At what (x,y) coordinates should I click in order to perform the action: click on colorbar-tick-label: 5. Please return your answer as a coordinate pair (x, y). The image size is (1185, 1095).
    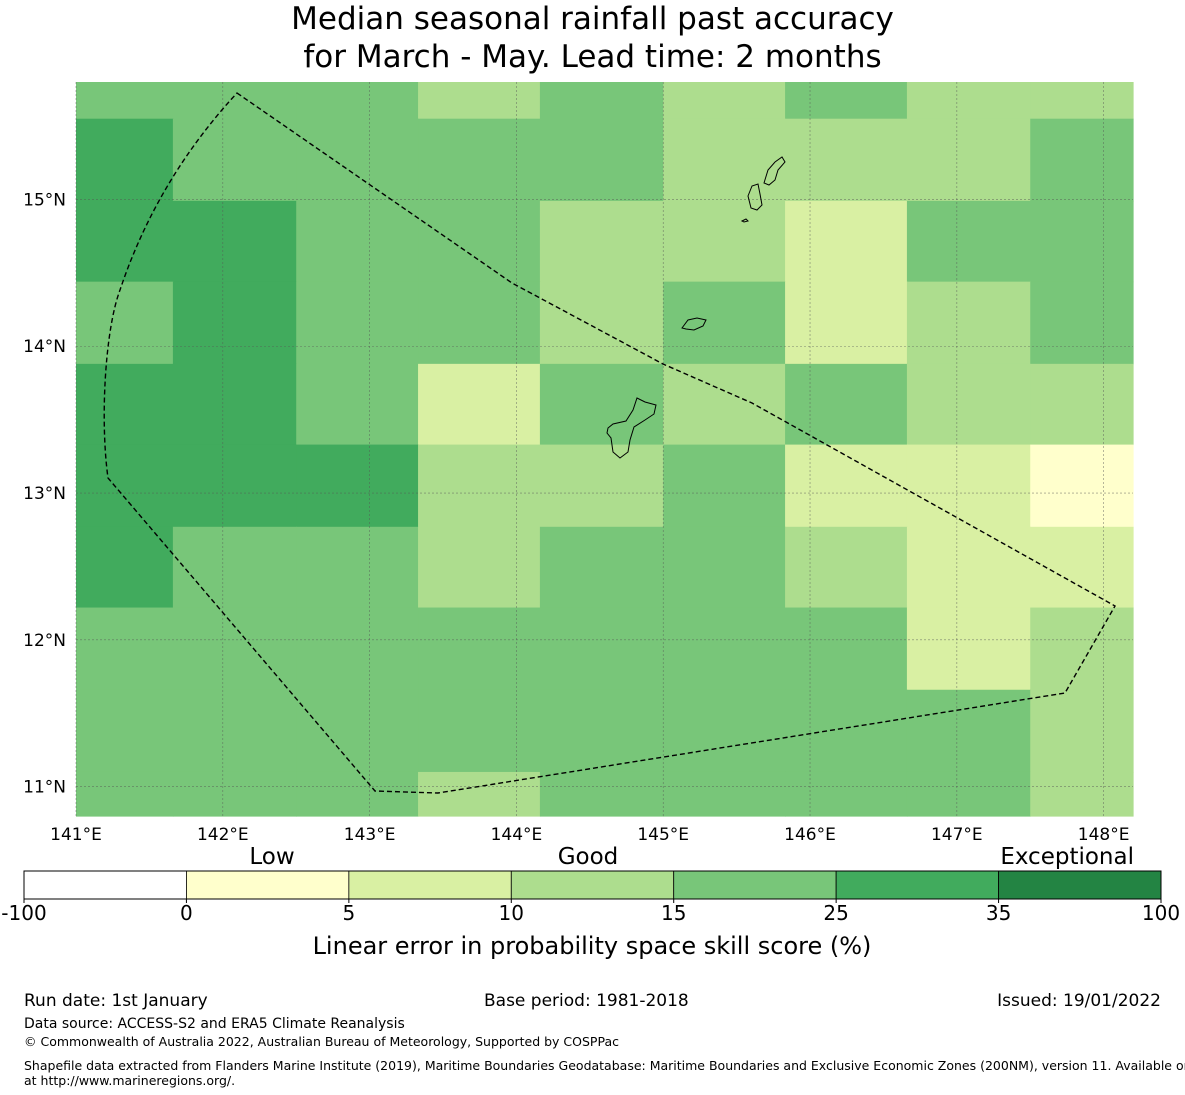
    Looking at the image, I should click on (348, 913).